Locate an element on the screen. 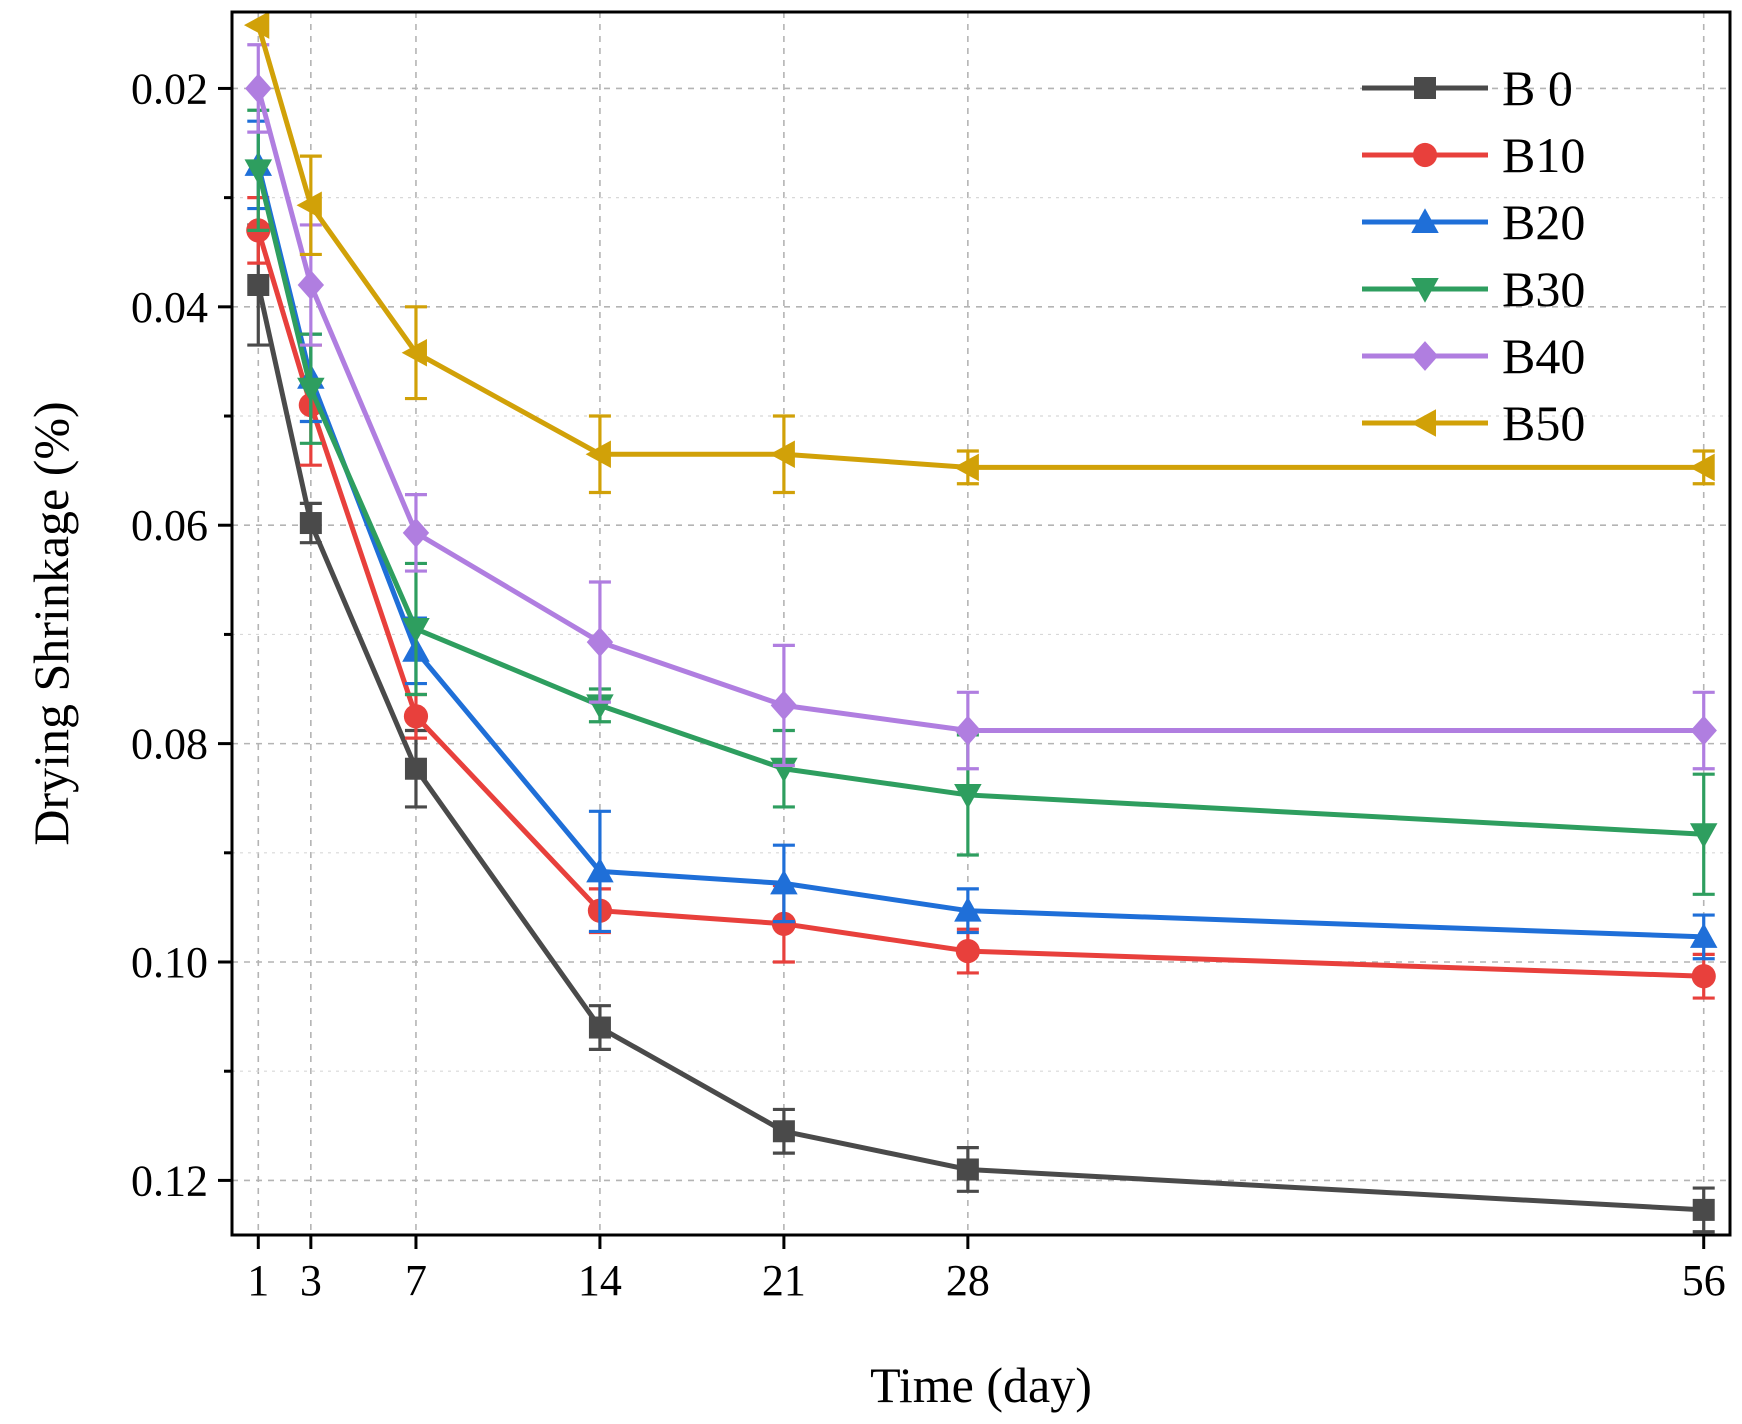 This screenshot has height=1424, width=1742. legend-item-b30: B30 is located at coordinates (1473, 289).